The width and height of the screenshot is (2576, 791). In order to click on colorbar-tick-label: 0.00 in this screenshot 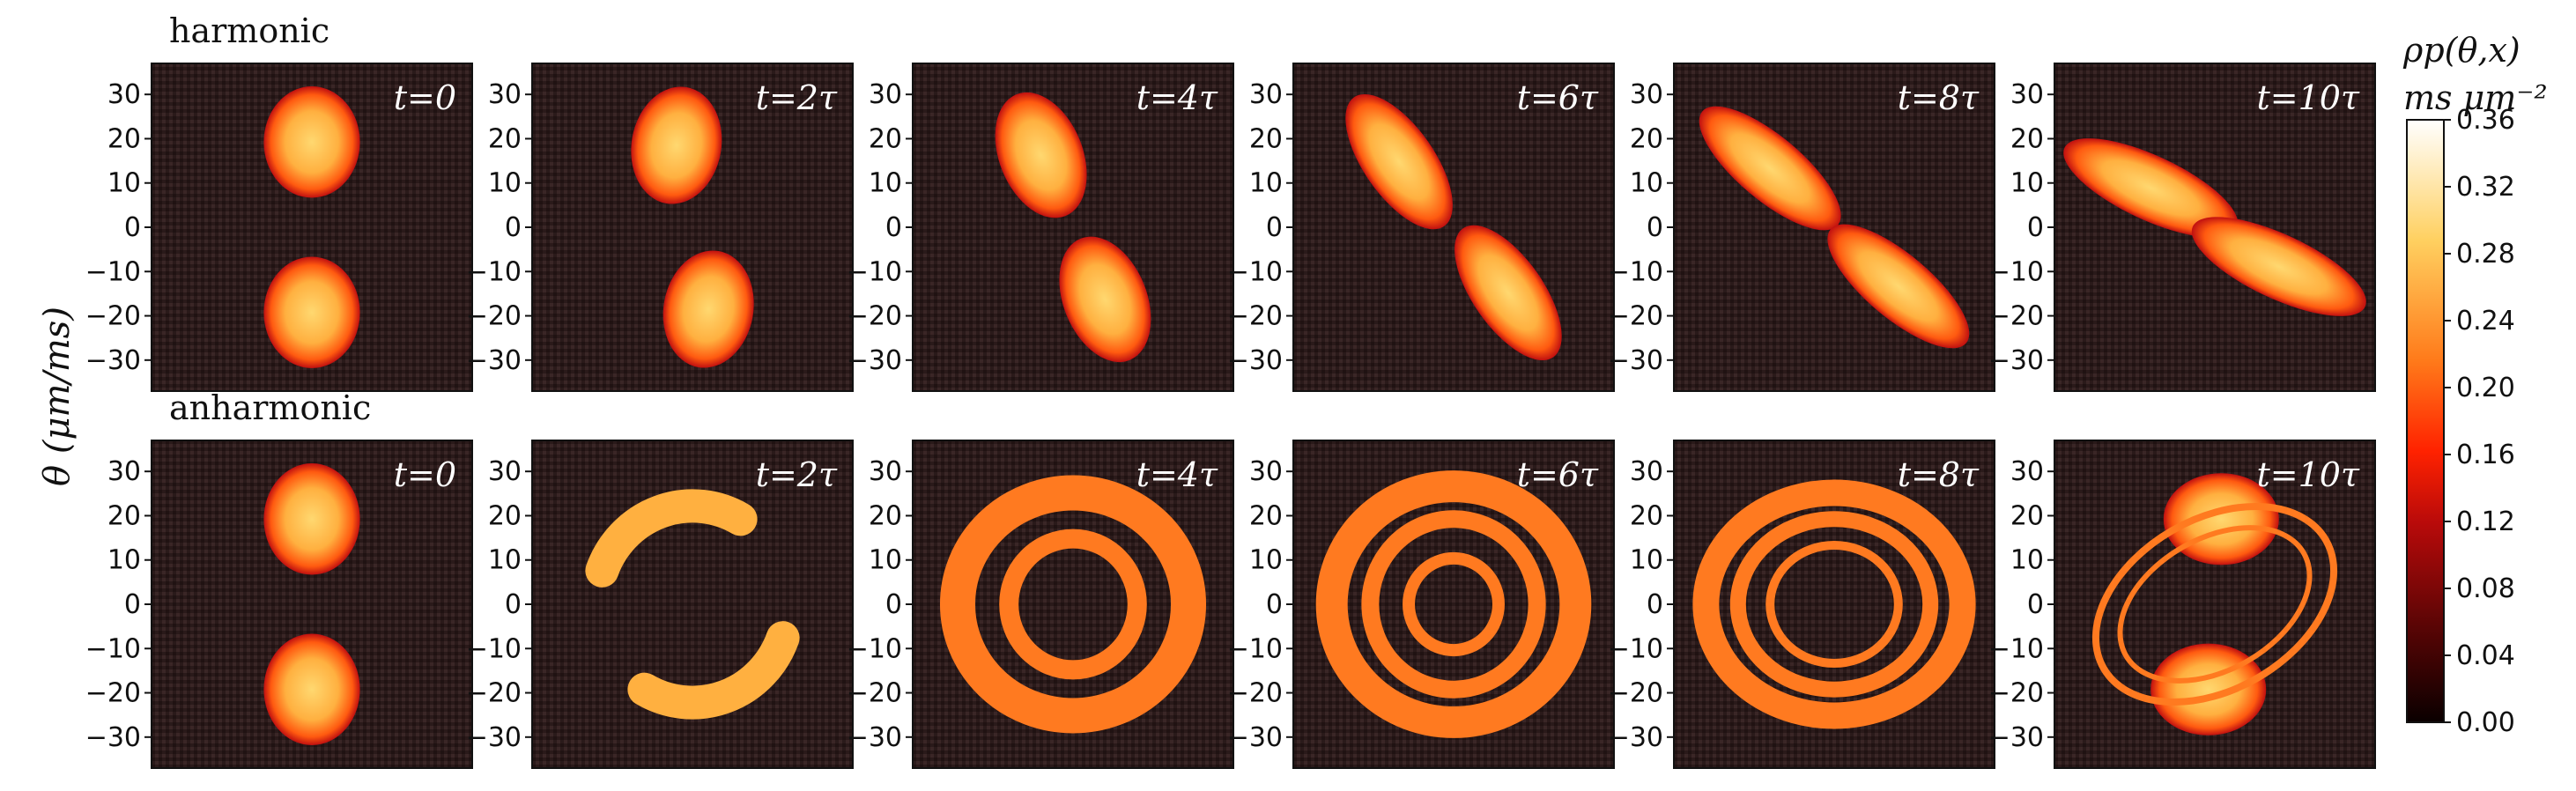, I will do `click(2485, 723)`.